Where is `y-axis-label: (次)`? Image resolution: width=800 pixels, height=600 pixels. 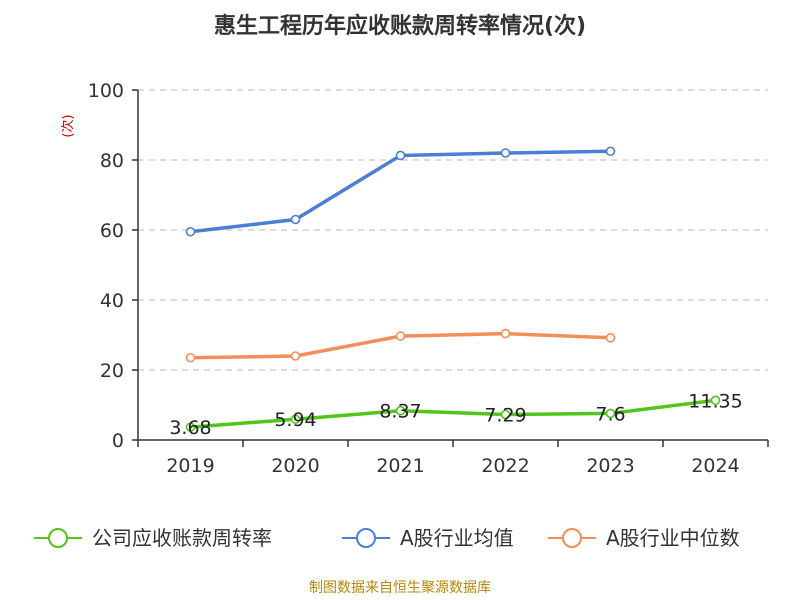
y-axis-label: (次) is located at coordinates (68, 125).